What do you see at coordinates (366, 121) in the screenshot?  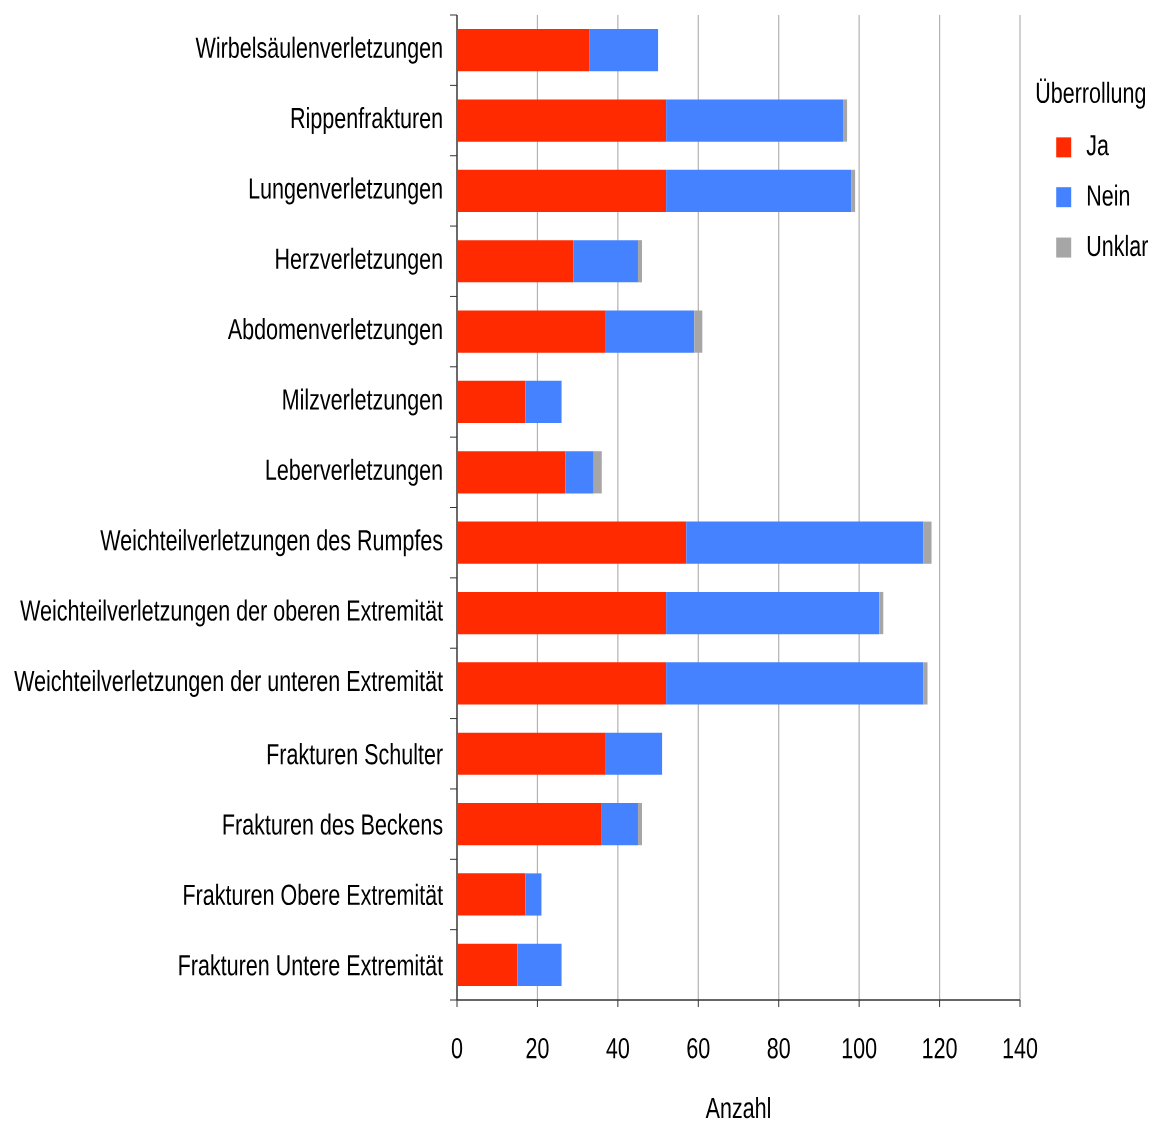 I see `y-tick-label: Rippenfrakturen` at bounding box center [366, 121].